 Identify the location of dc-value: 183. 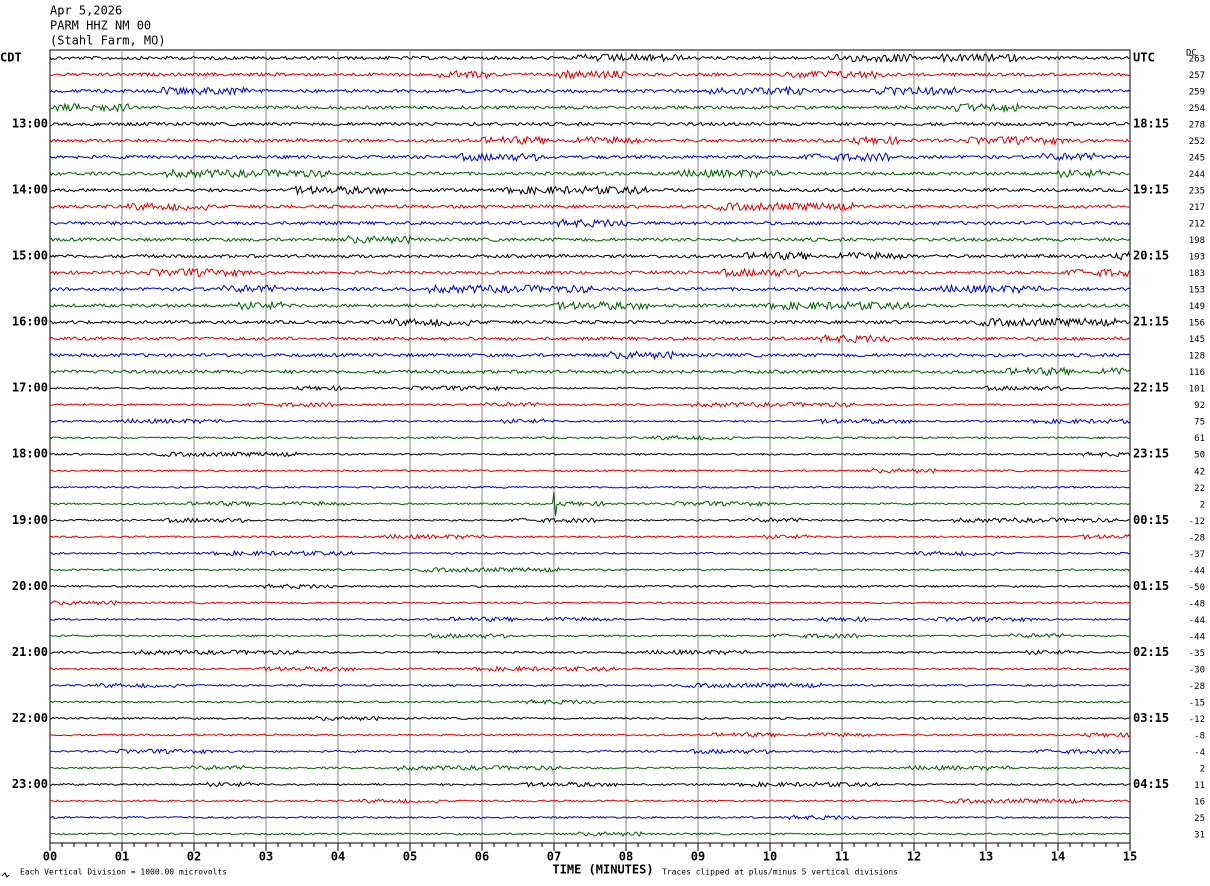
(1197, 274).